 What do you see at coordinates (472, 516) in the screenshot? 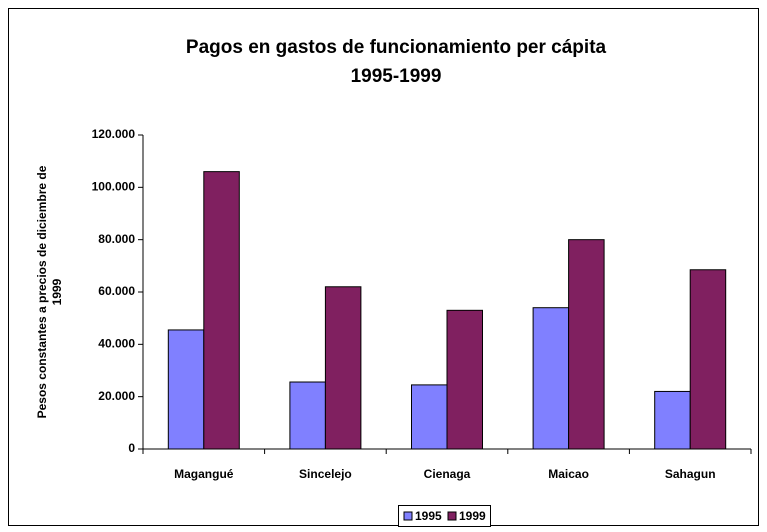
I see `legend-label: 1999` at bounding box center [472, 516].